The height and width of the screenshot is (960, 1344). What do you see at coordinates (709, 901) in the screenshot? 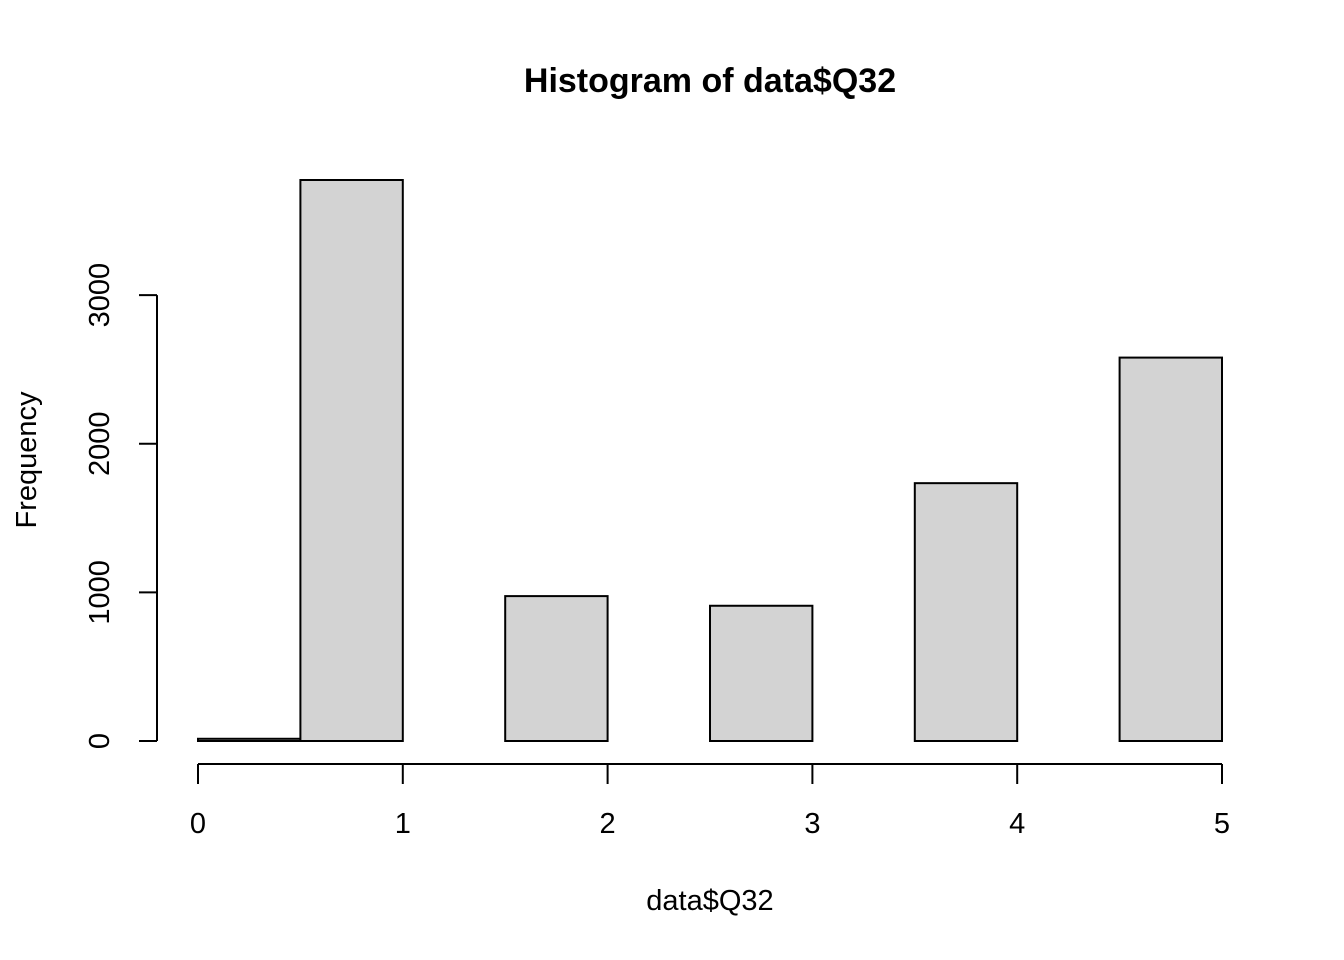
I see `x-axis-label: data$Q32` at bounding box center [709, 901].